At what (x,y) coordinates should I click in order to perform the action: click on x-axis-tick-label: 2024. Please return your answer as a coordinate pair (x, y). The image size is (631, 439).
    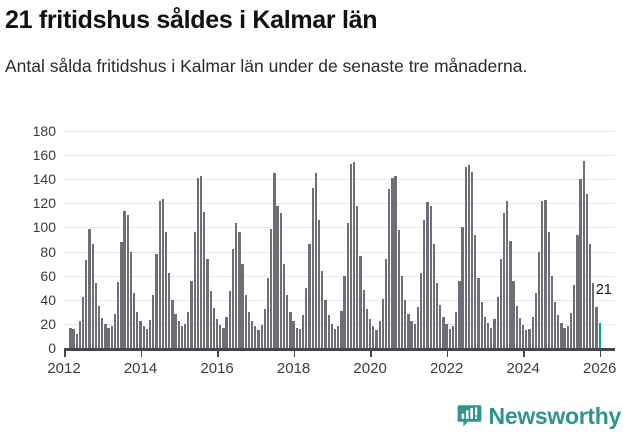
    Looking at the image, I should click on (523, 368).